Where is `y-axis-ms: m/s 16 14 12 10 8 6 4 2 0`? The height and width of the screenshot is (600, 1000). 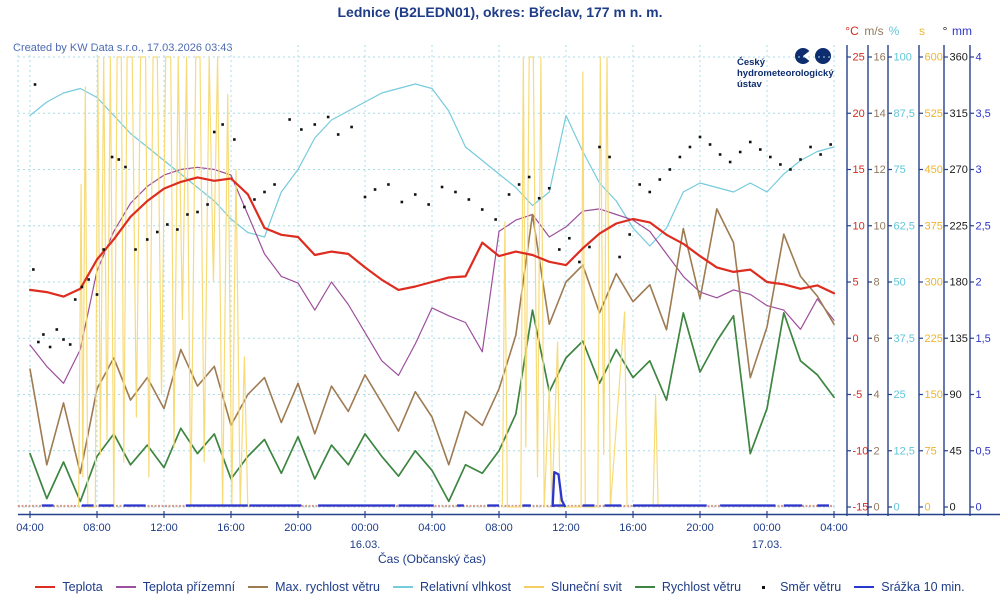 y-axis-ms: m/s 16 14 12 10 8 6 4 2 0 is located at coordinates (875, 270).